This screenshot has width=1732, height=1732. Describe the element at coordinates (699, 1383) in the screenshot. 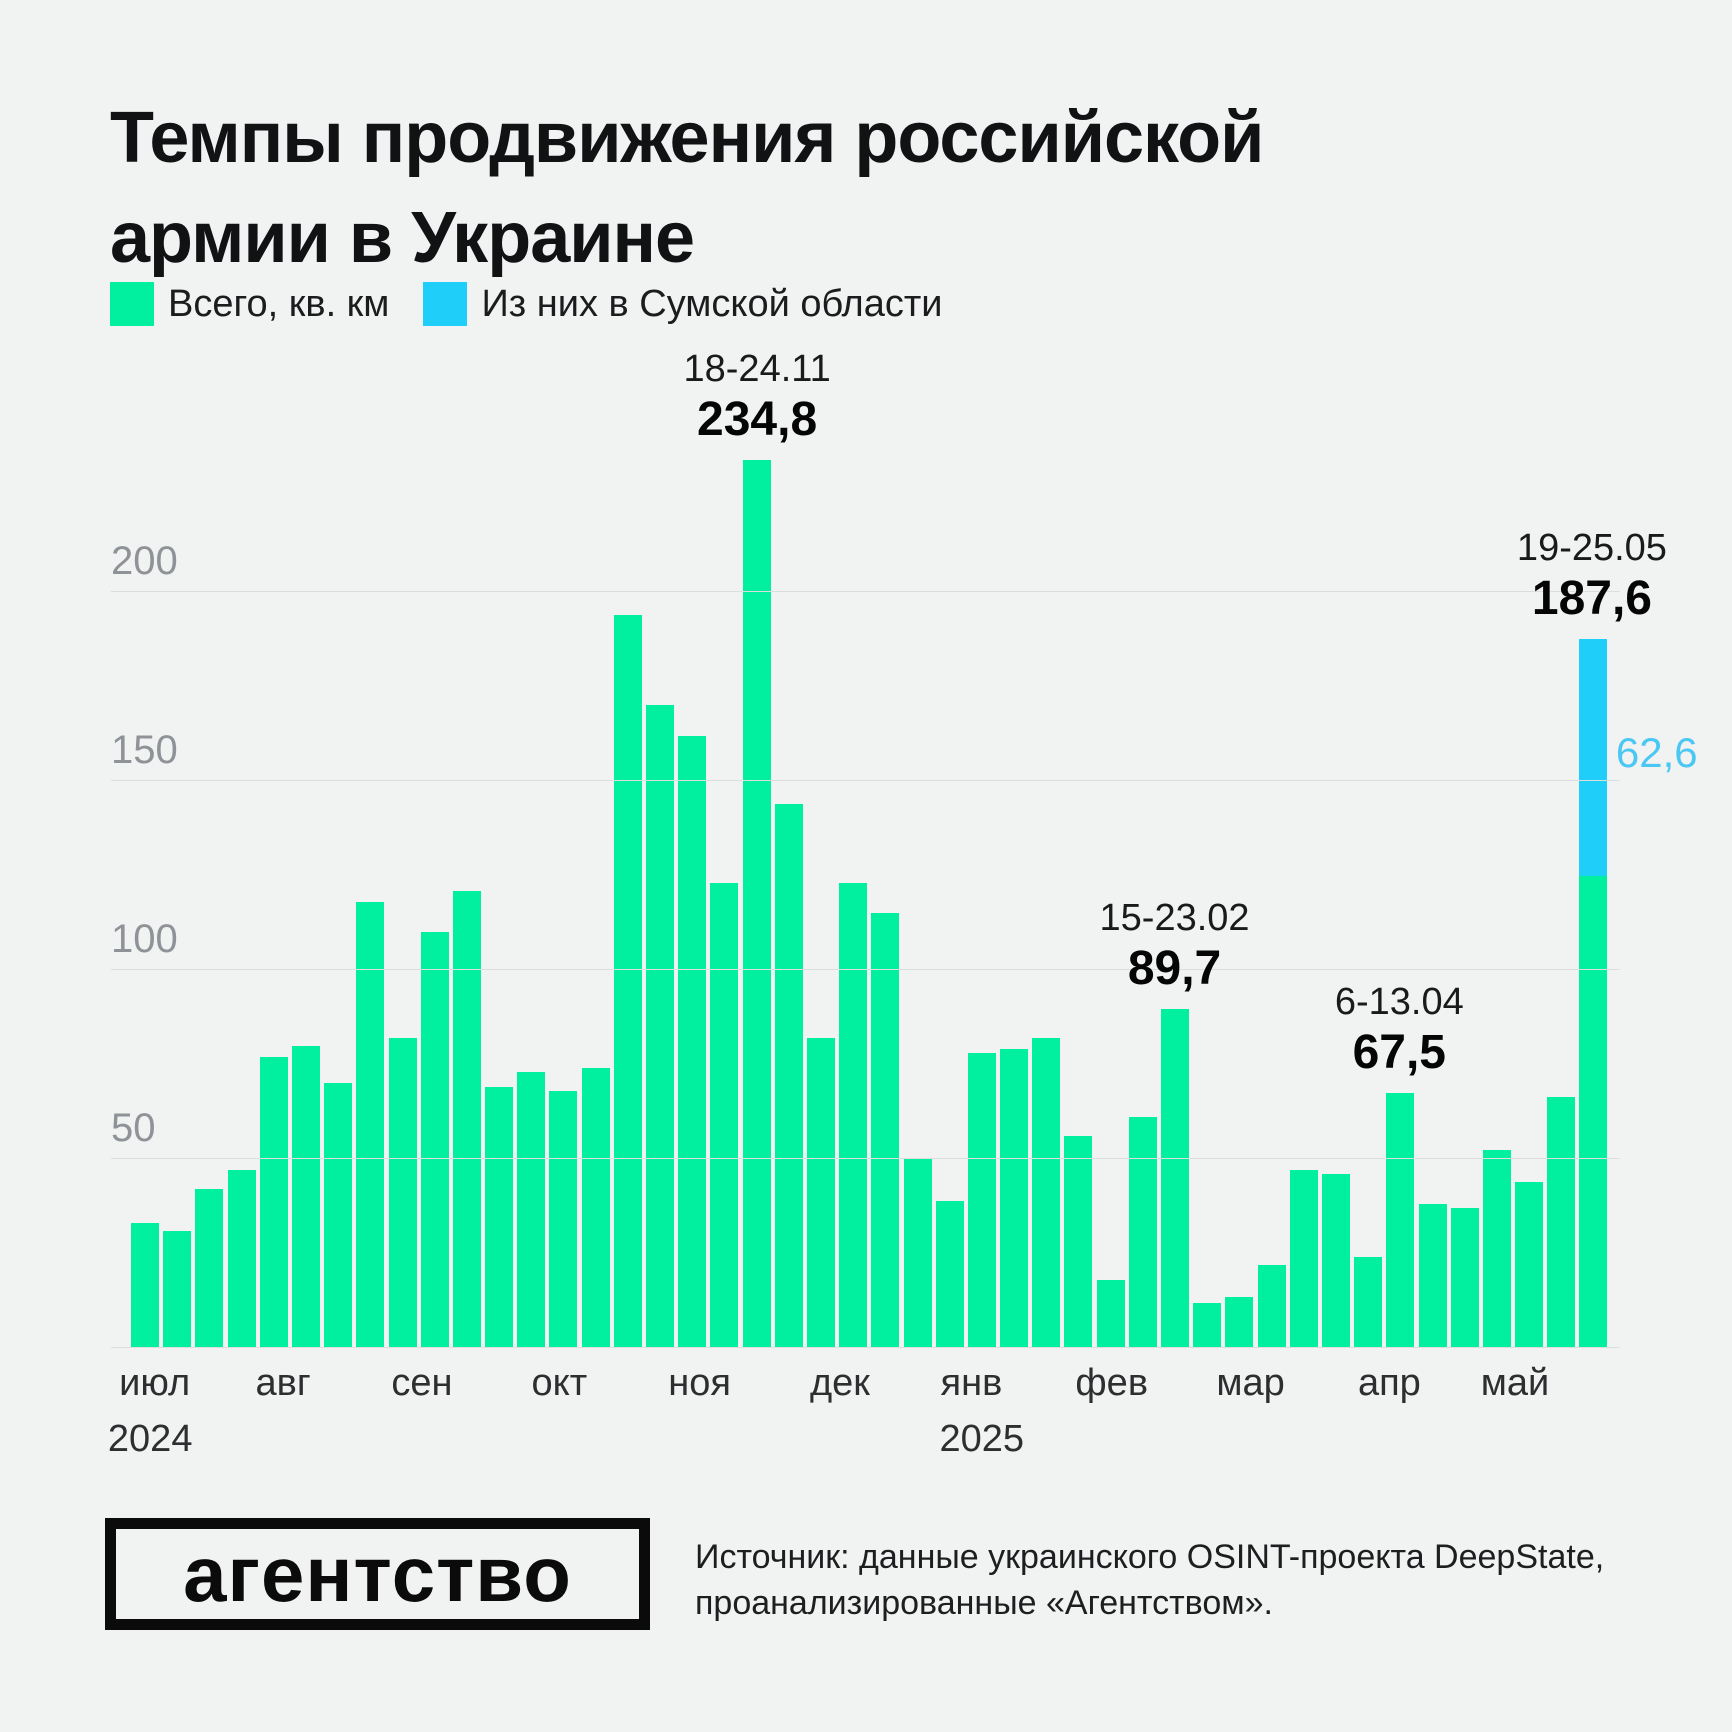

I see `month-label-ноя: ноя` at that location.